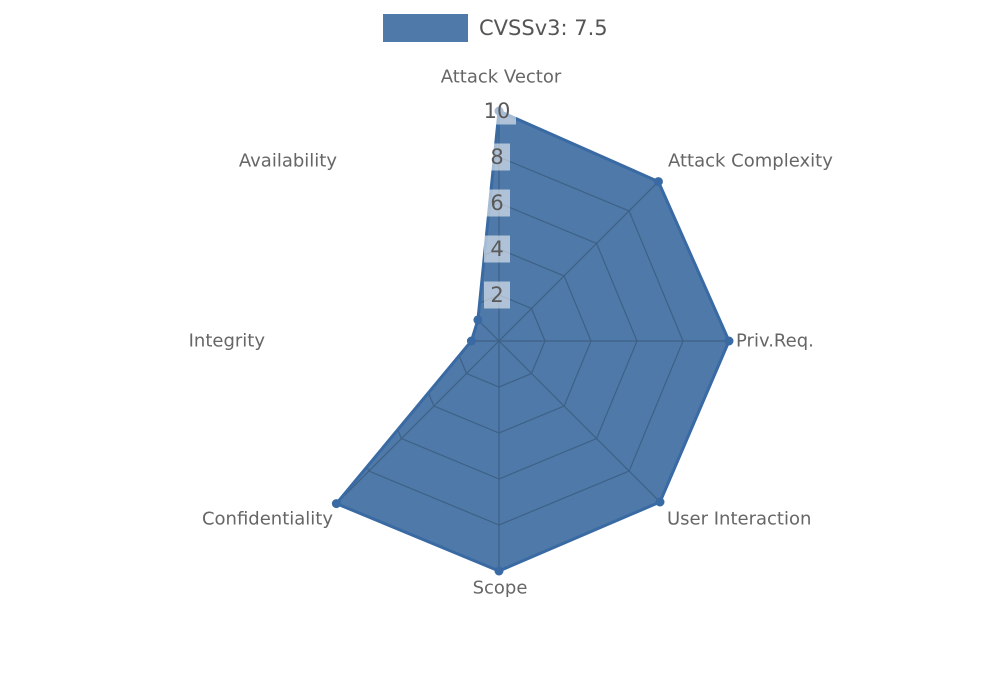  Describe the element at coordinates (775, 341) in the screenshot. I see `axis-label-priv-req: Priv.Req.` at that location.